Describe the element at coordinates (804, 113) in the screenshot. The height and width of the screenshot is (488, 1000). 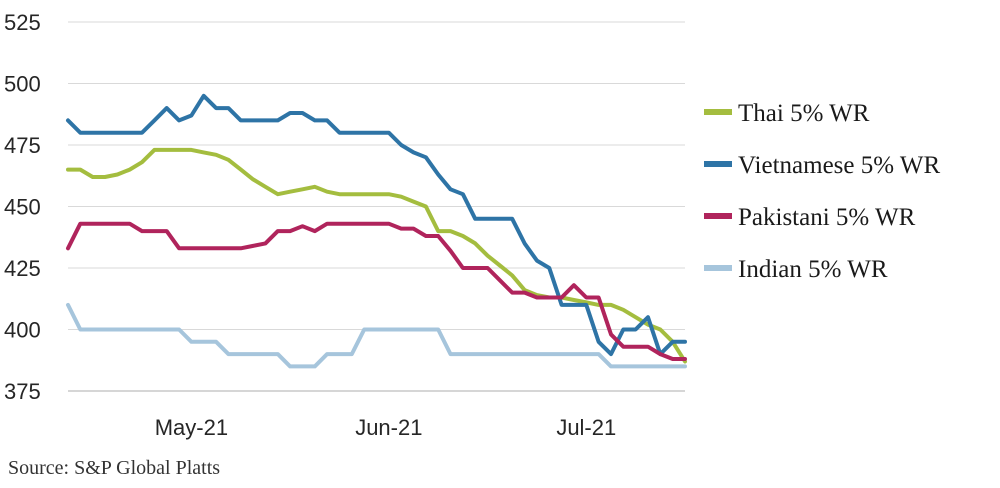
I see `legend-label-thai: Thai 5% WR` at that location.